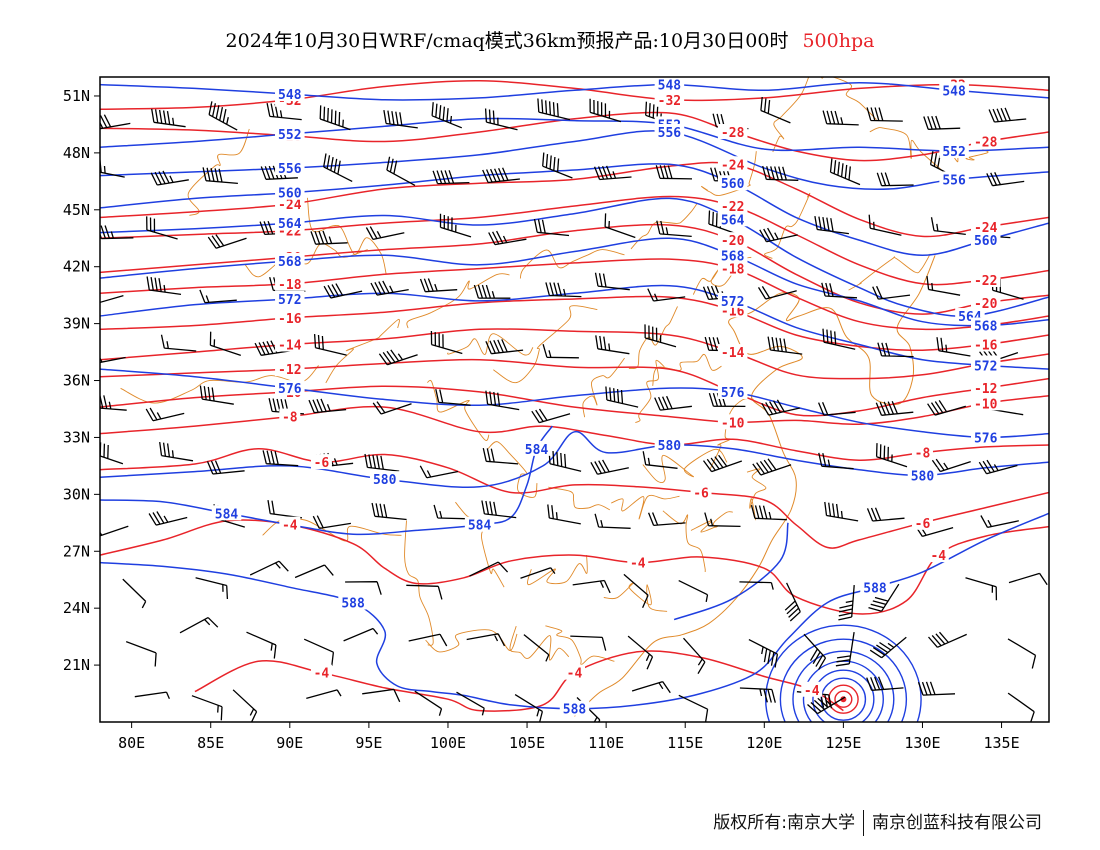  I want to click on height-label: 564, so click(290, 224).